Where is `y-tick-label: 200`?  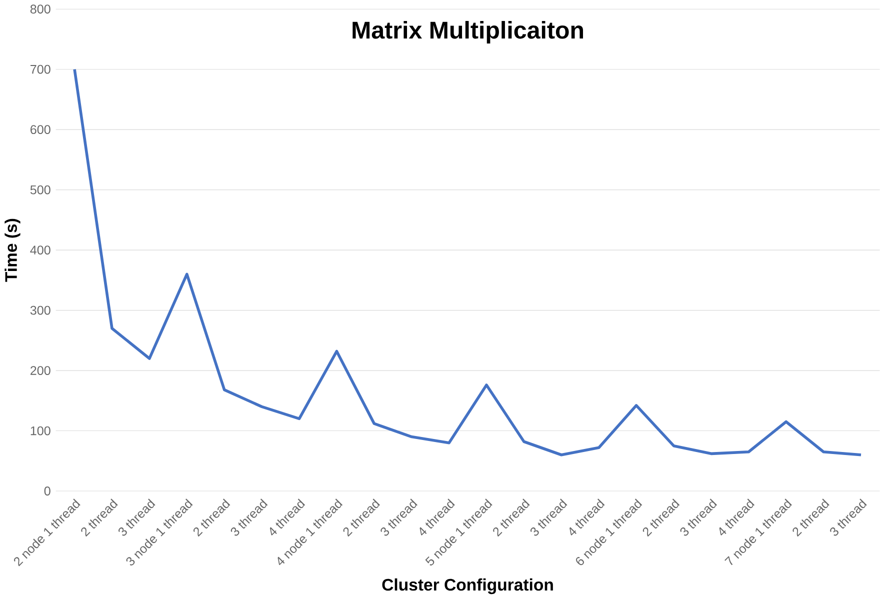
y-tick-label: 200 is located at coordinates (40, 371).